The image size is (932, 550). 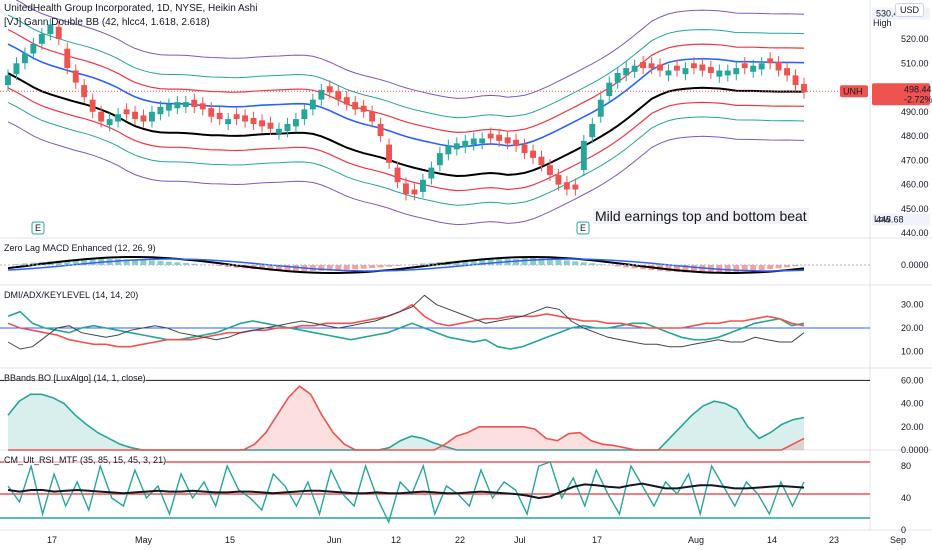 I want to click on earnings-marker-label: E, so click(x=583, y=228).